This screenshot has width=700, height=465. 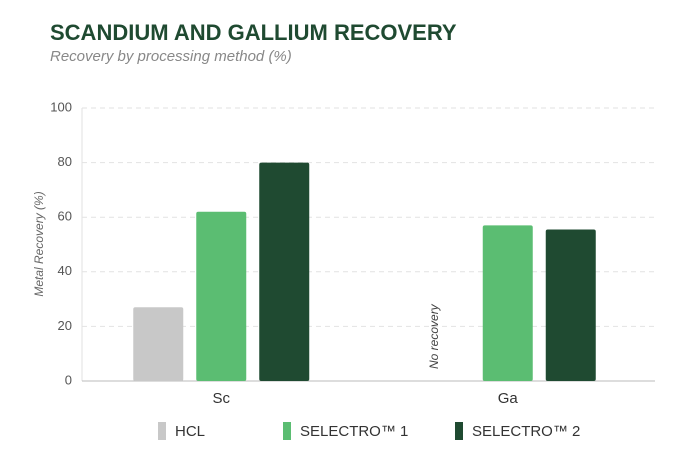 What do you see at coordinates (171, 56) in the screenshot?
I see `chart-subtitle: Recovery by processing method (%)` at bounding box center [171, 56].